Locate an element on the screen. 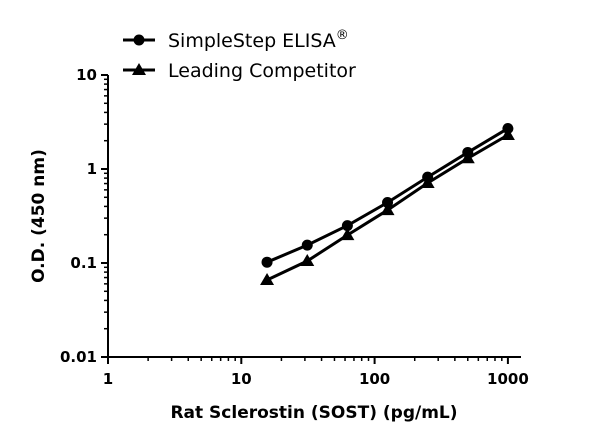  legend-label-series-2: Leading Competitor is located at coordinates (262, 71).